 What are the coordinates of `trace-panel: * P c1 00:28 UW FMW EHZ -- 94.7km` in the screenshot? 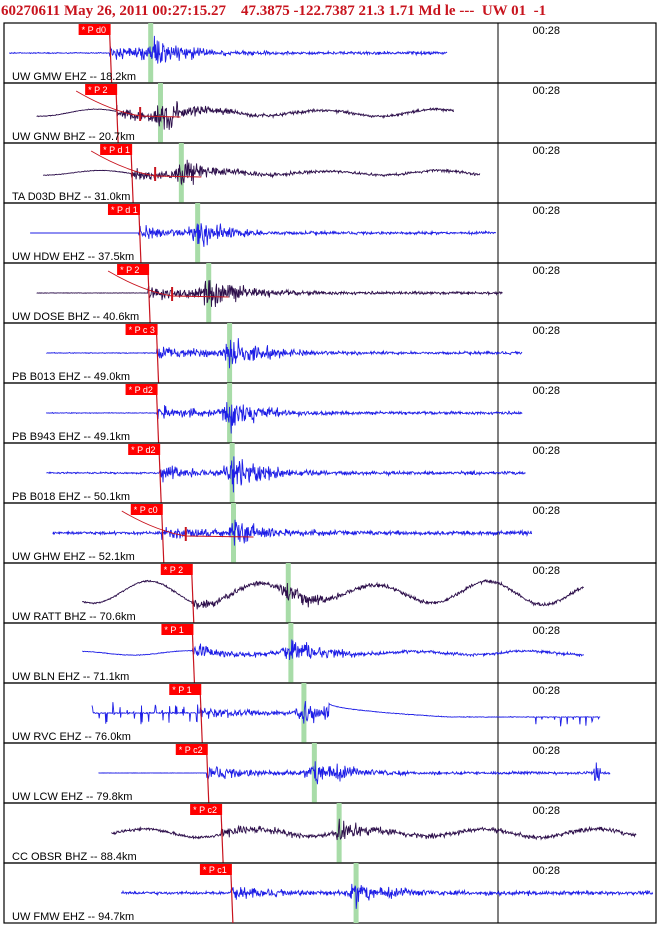 It's located at (330, 893).